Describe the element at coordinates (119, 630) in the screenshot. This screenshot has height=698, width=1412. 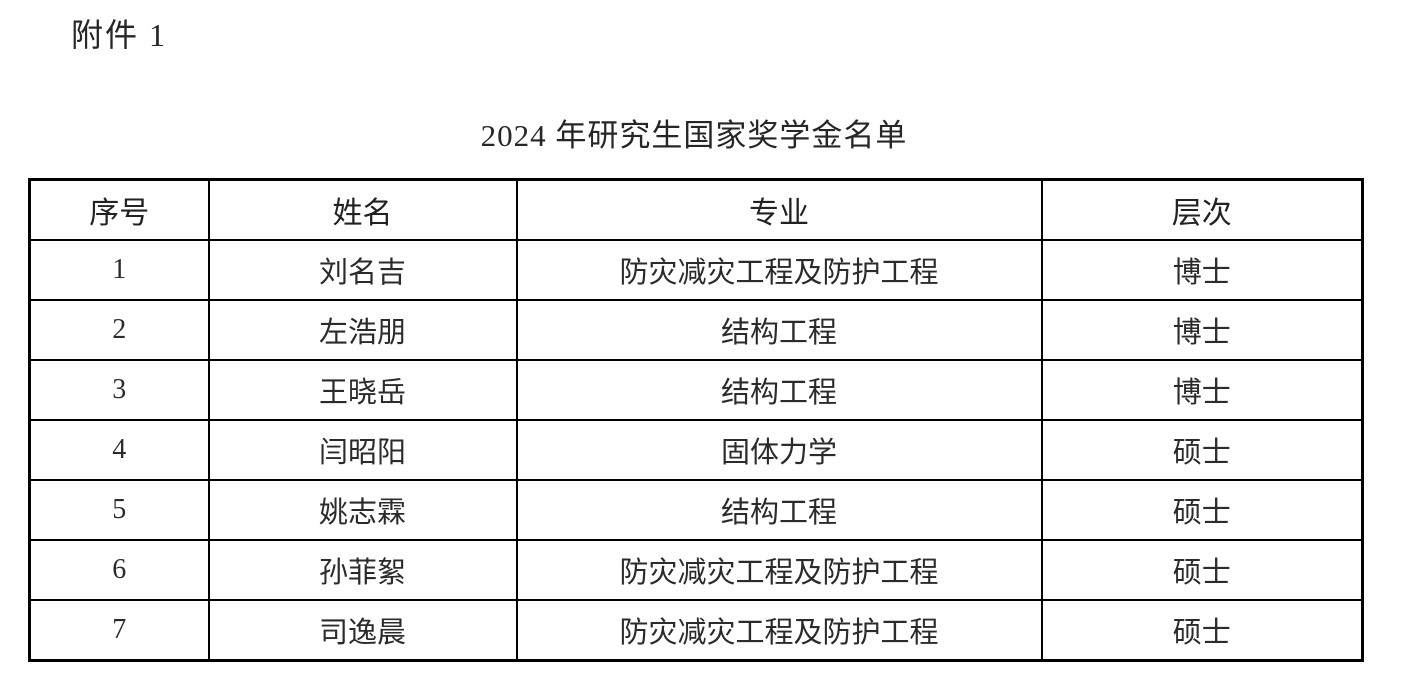
I see `cell-no: 7` at that location.